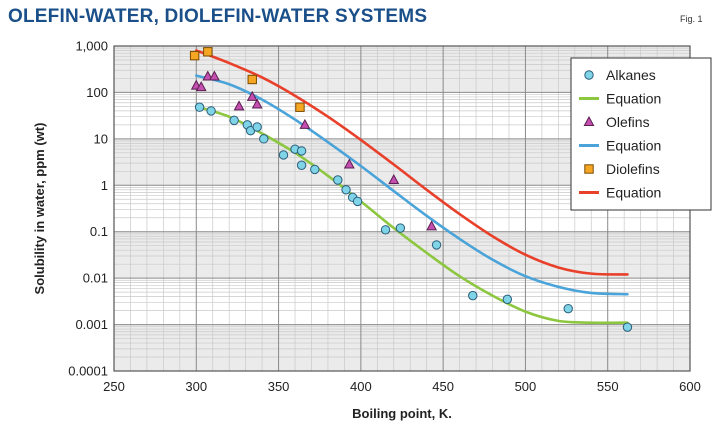 Image resolution: width=720 pixels, height=428 pixels. Describe the element at coordinates (443, 386) in the screenshot. I see `x-tick-label: 450` at that location.